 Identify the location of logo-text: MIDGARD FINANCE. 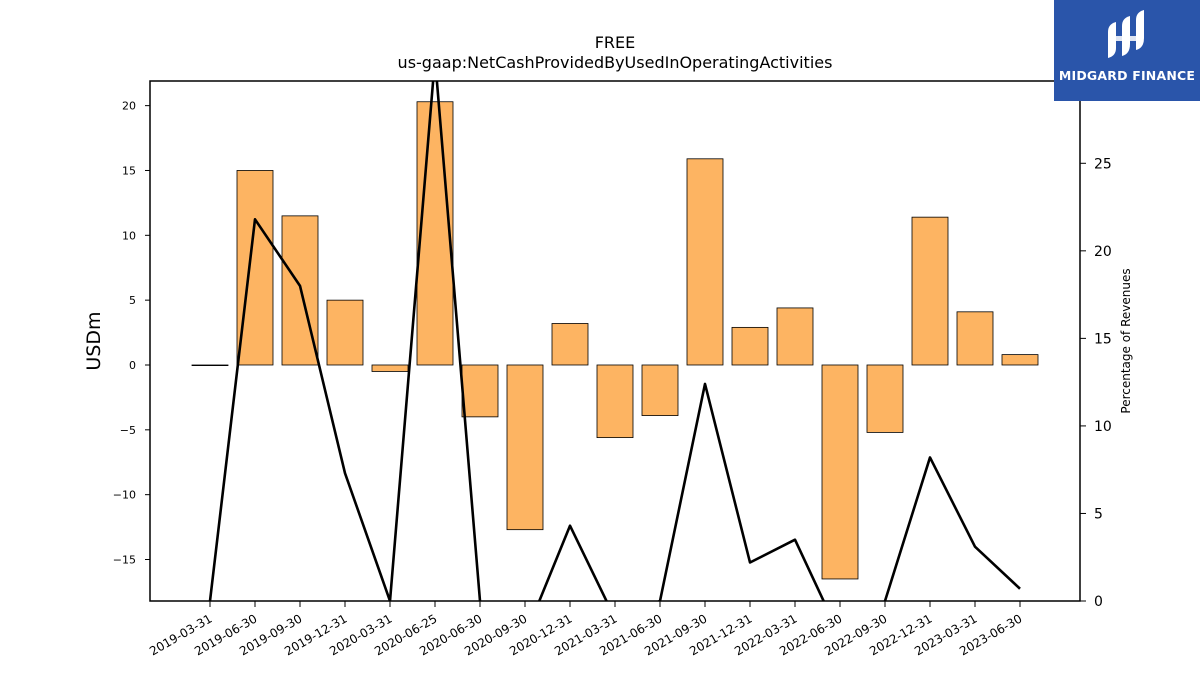
(1127, 75).